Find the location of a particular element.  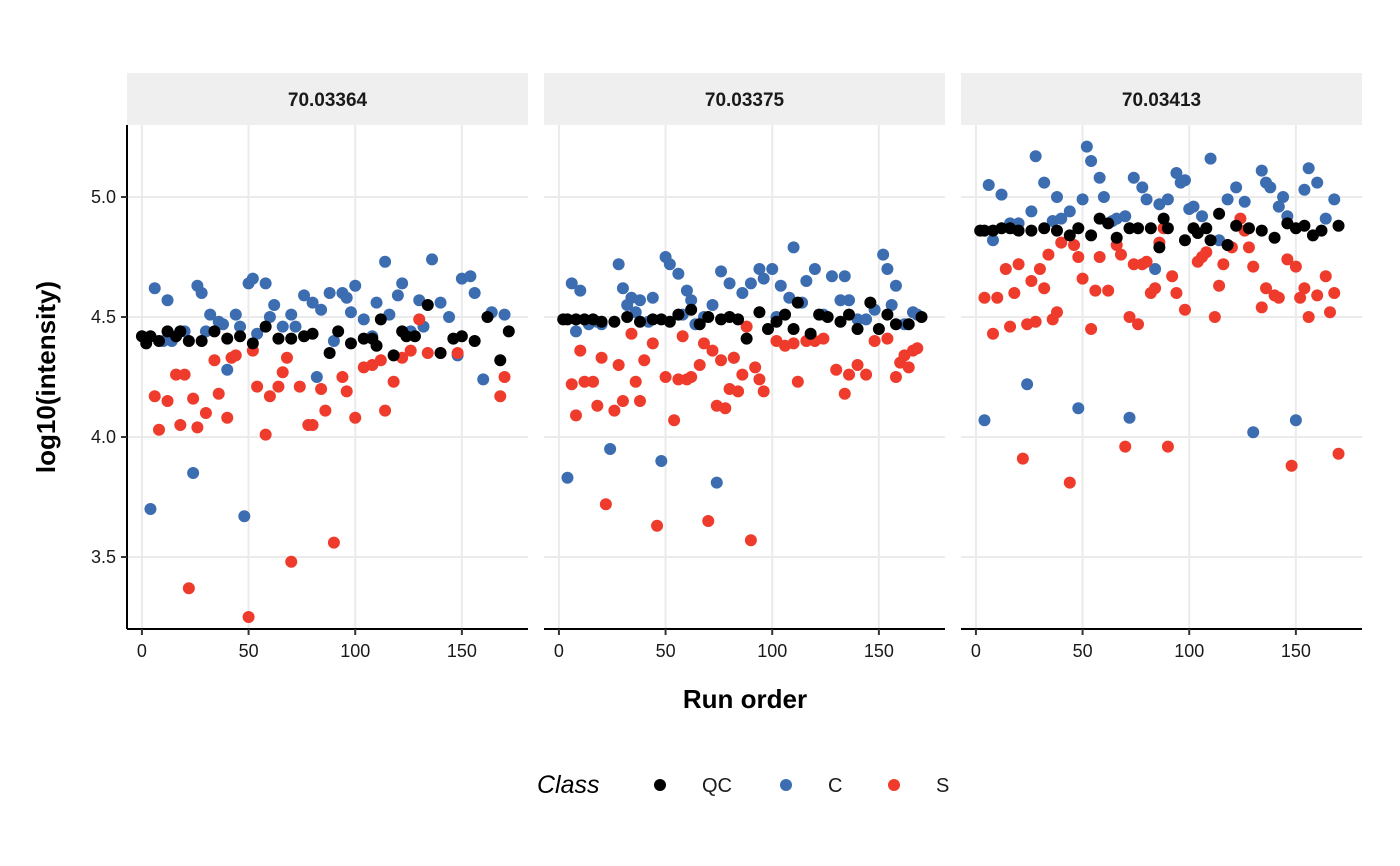

y-tick-label: 4.5 is located at coordinates (103, 317).